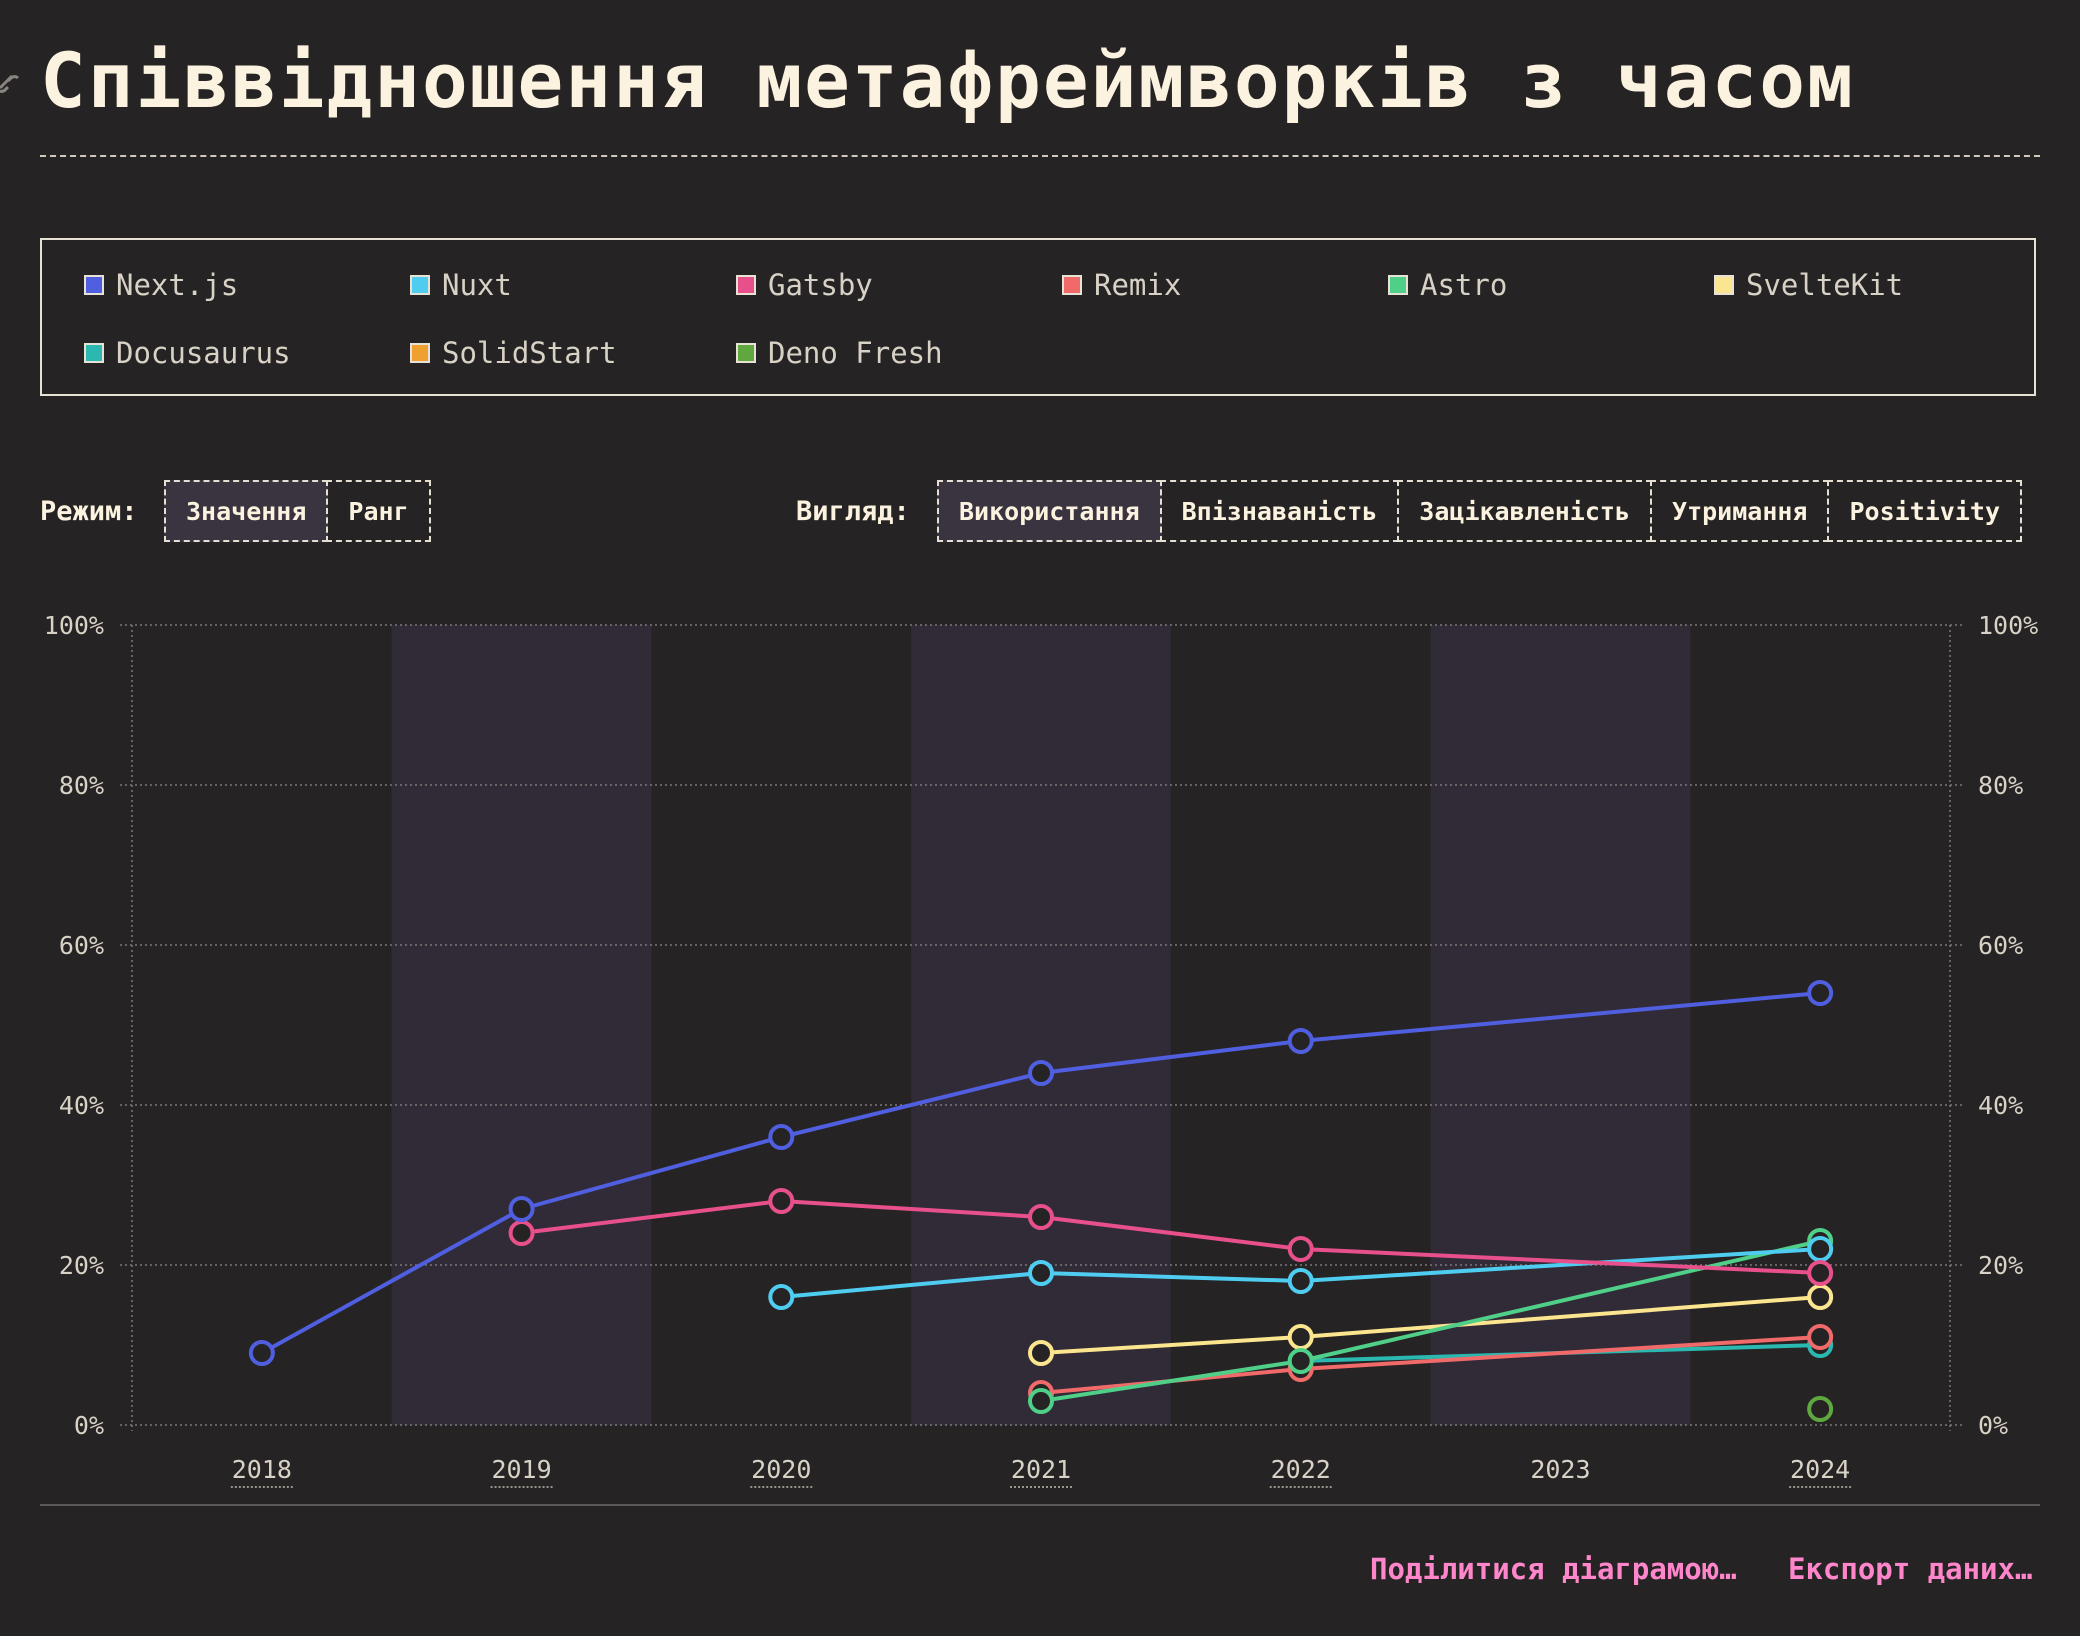  Describe the element at coordinates (2008, 625) in the screenshot. I see `y-tick-right-5: 100%` at that location.